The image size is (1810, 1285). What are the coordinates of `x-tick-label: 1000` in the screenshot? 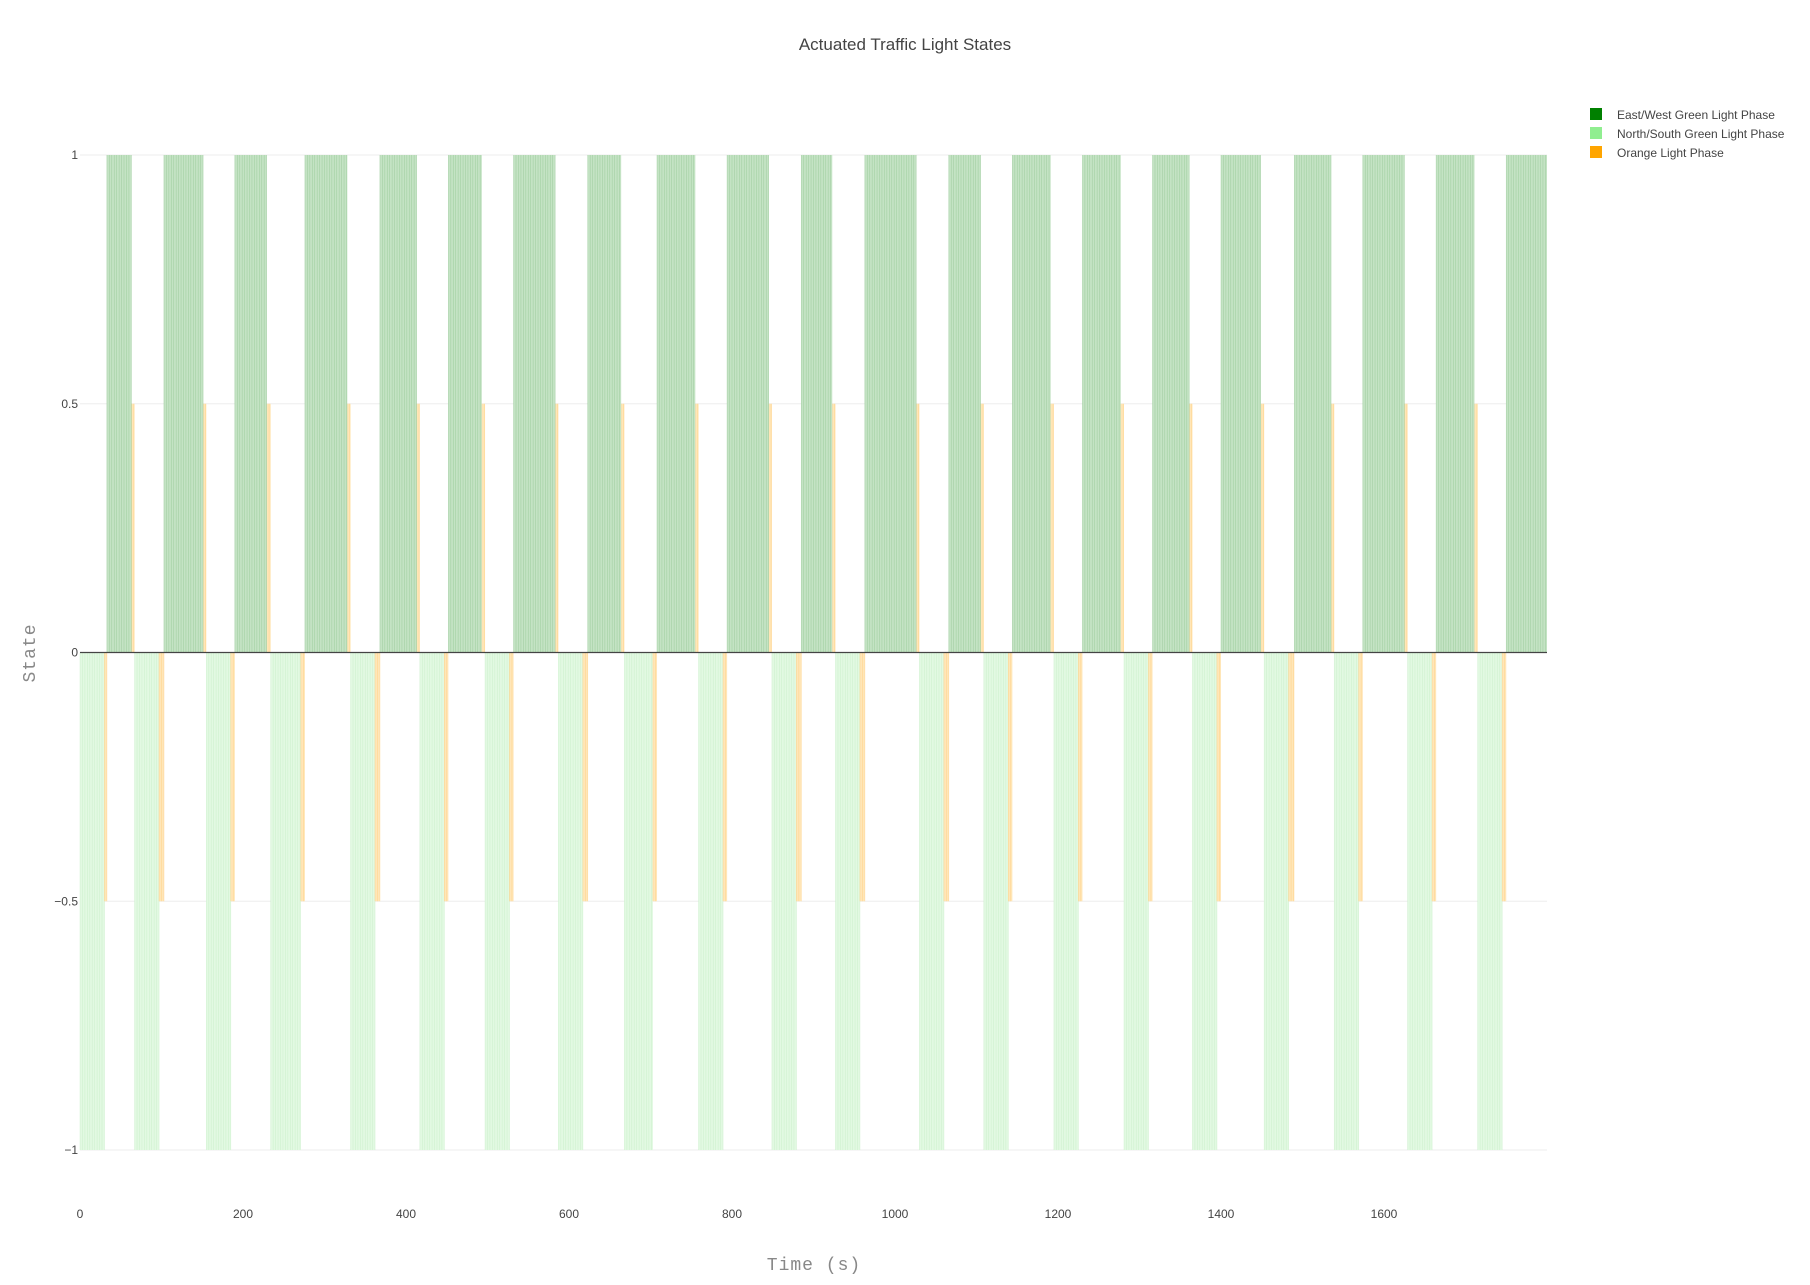 It's located at (895, 1214).